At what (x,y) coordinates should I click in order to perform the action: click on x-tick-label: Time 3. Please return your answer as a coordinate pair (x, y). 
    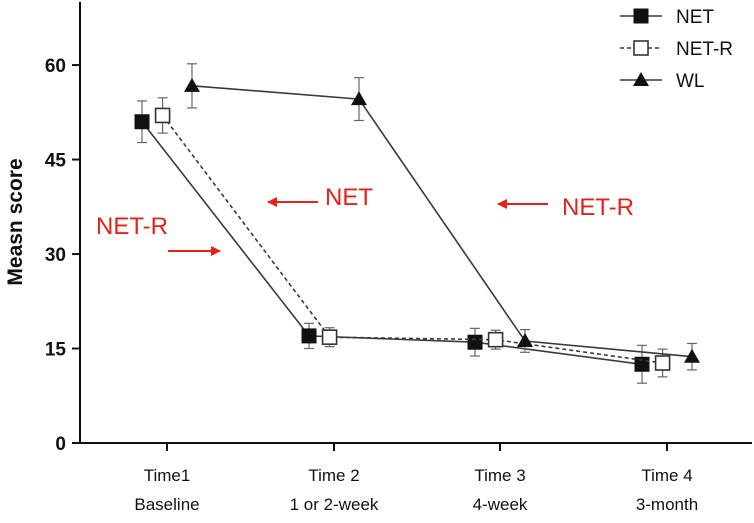
    Looking at the image, I should click on (499, 475).